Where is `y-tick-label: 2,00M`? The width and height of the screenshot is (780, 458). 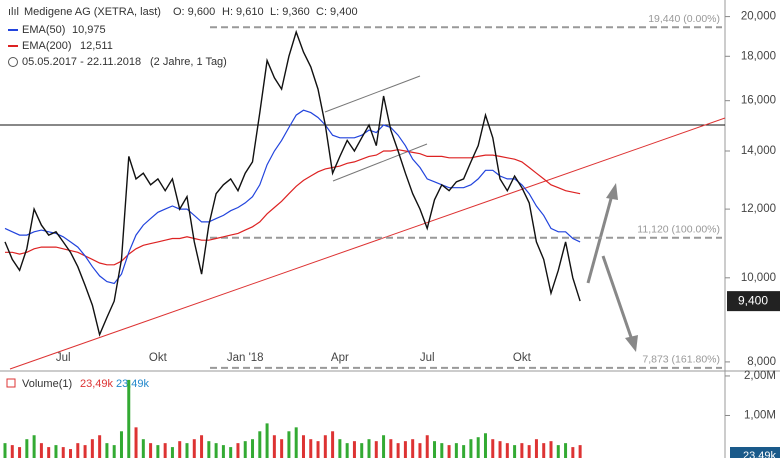 y-tick-label: 2,00M is located at coordinates (760, 376).